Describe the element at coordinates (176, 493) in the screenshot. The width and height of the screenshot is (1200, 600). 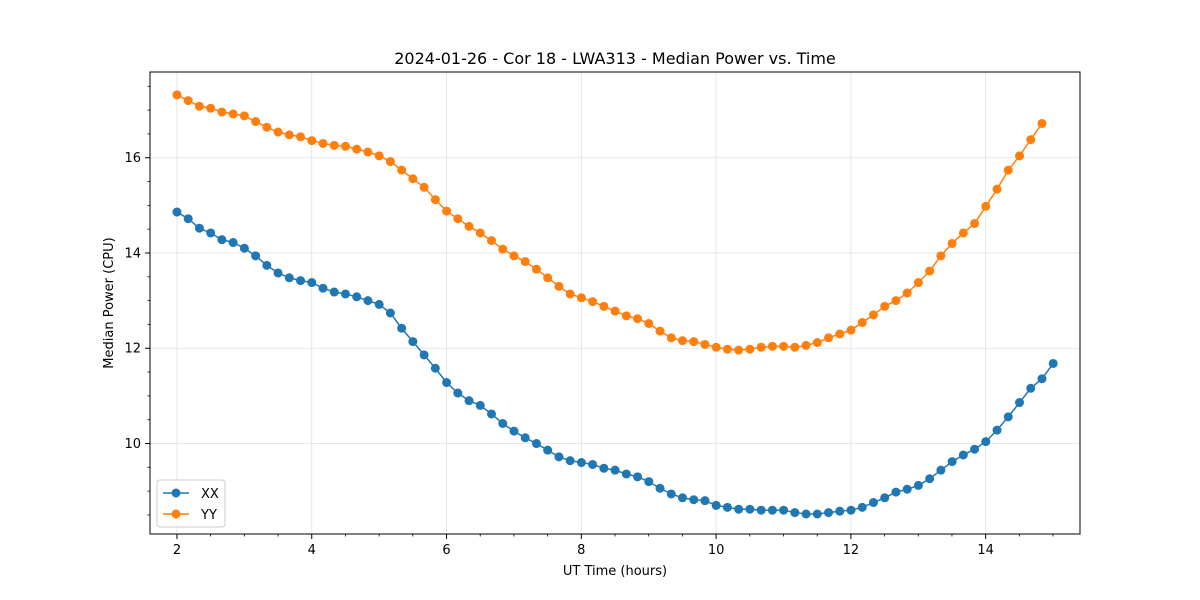
I see `legend-marker-xx` at that location.